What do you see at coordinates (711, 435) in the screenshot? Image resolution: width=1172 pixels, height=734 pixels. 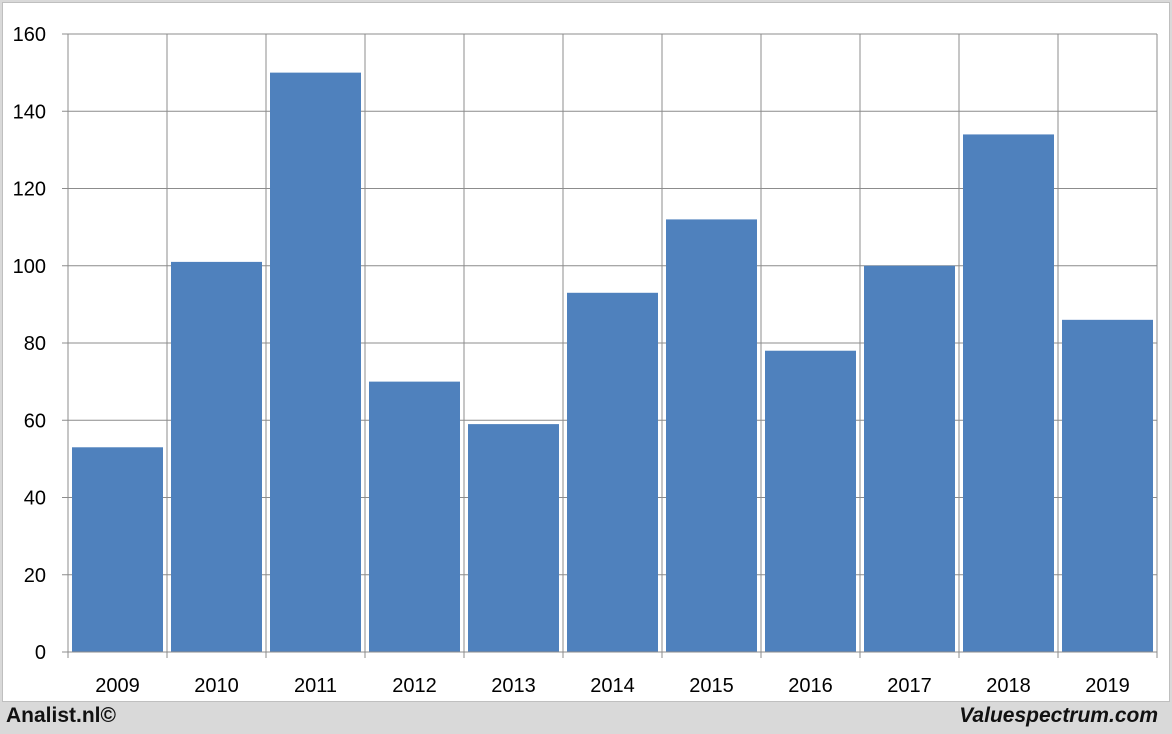 I see `bar-2015` at bounding box center [711, 435].